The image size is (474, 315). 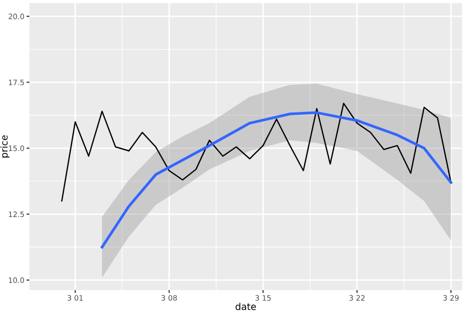 What do you see at coordinates (5, 146) in the screenshot?
I see `y-axis-title: price` at bounding box center [5, 146].